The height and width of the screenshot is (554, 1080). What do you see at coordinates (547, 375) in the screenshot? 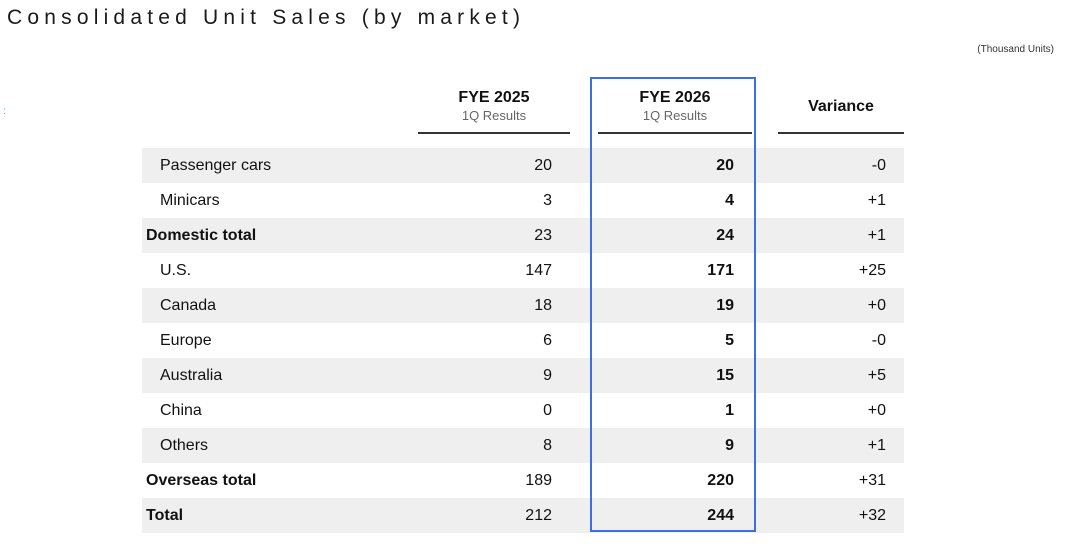
I see `cell-fye2025: 9` at bounding box center [547, 375].